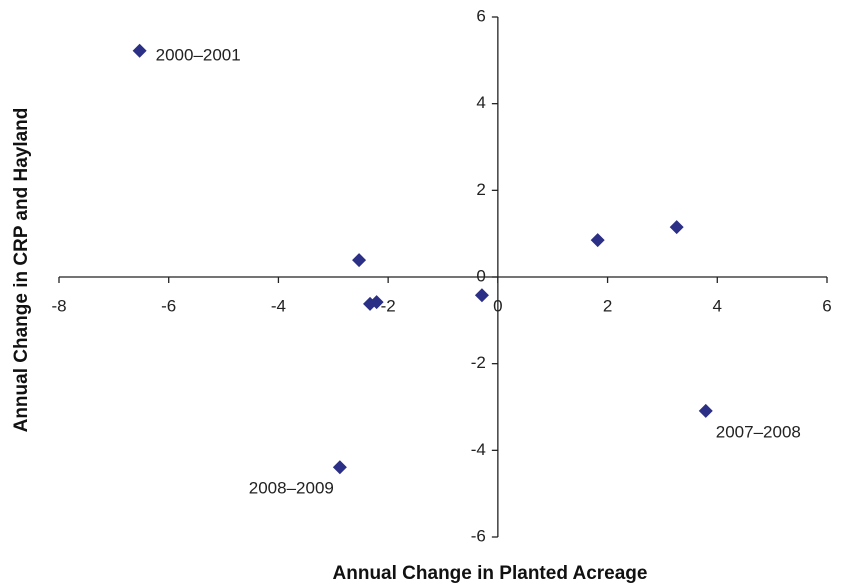 This screenshot has height=588, width=841. What do you see at coordinates (480, 275) in the screenshot?
I see `y-tick-label: 0` at bounding box center [480, 275].